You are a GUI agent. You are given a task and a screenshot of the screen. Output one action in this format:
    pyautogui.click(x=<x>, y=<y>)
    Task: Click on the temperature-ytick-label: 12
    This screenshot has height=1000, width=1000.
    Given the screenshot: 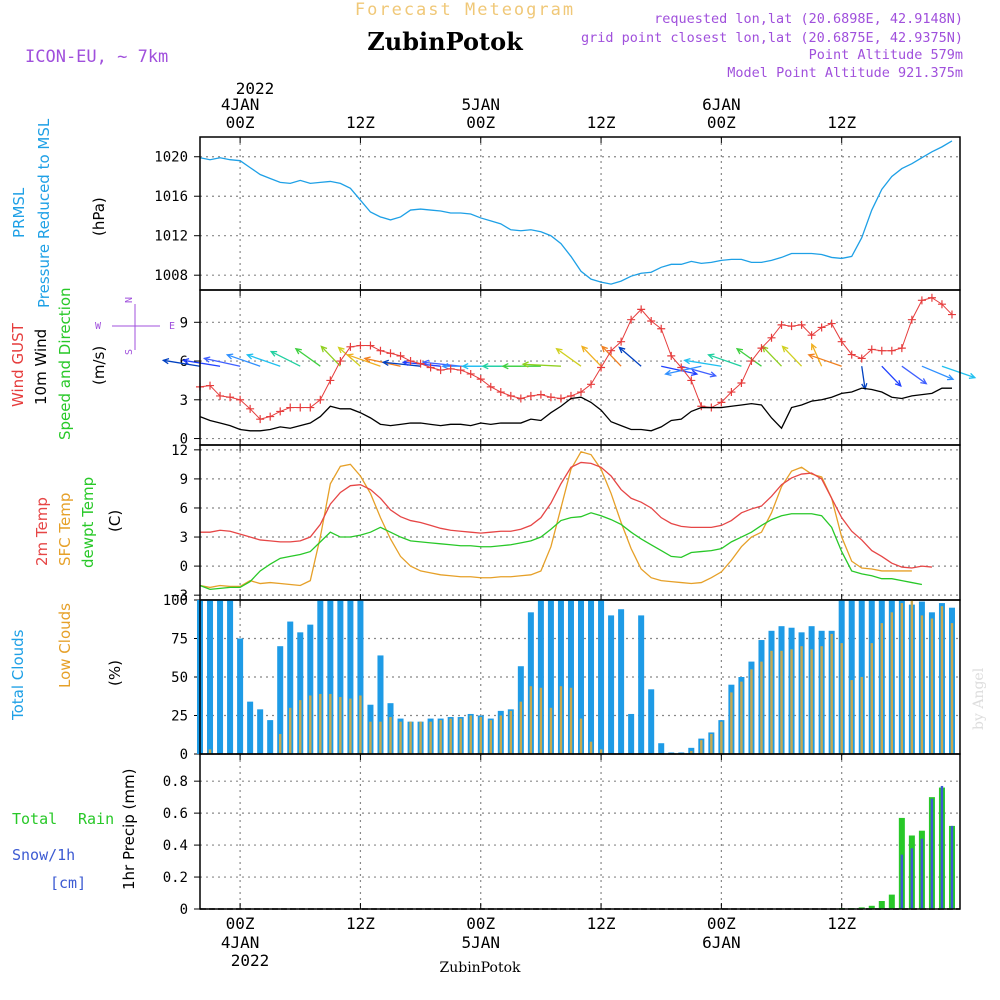 What is the action you would take?
    pyautogui.click(x=179, y=451)
    